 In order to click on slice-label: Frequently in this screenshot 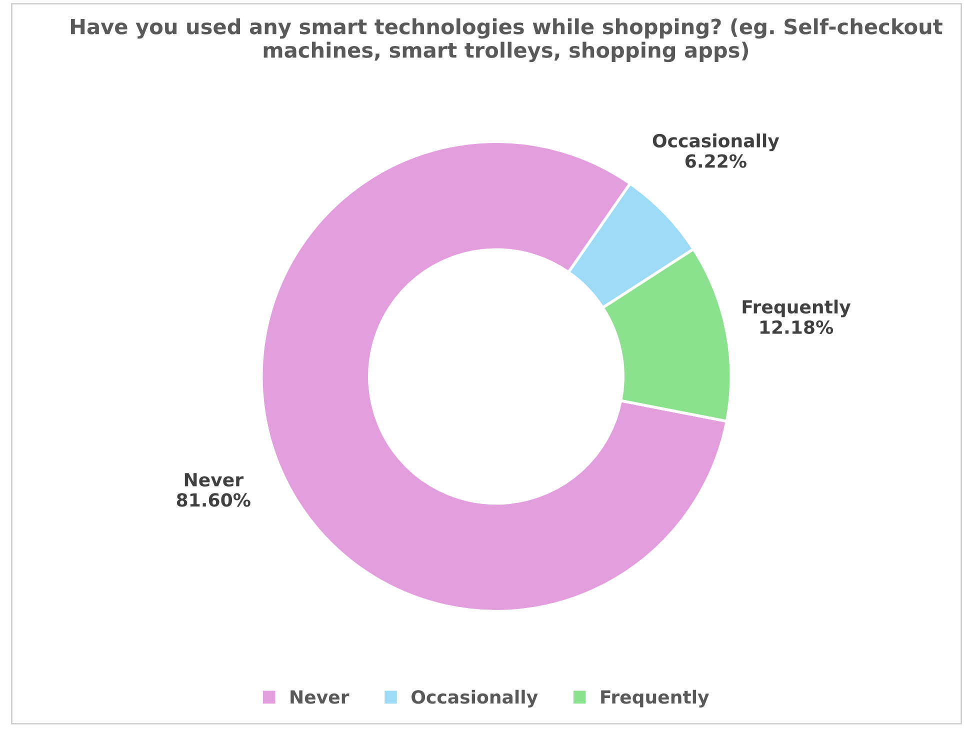, I will do `click(796, 309)`.